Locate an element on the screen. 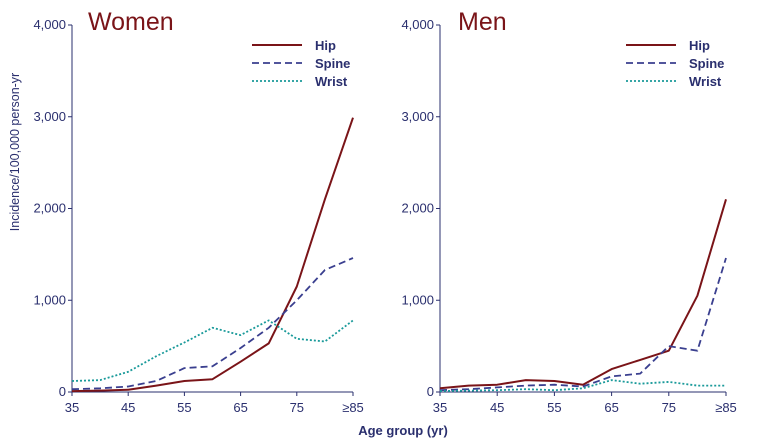 This screenshot has width=768, height=441. series-line-wrist is located at coordinates (212, 350).